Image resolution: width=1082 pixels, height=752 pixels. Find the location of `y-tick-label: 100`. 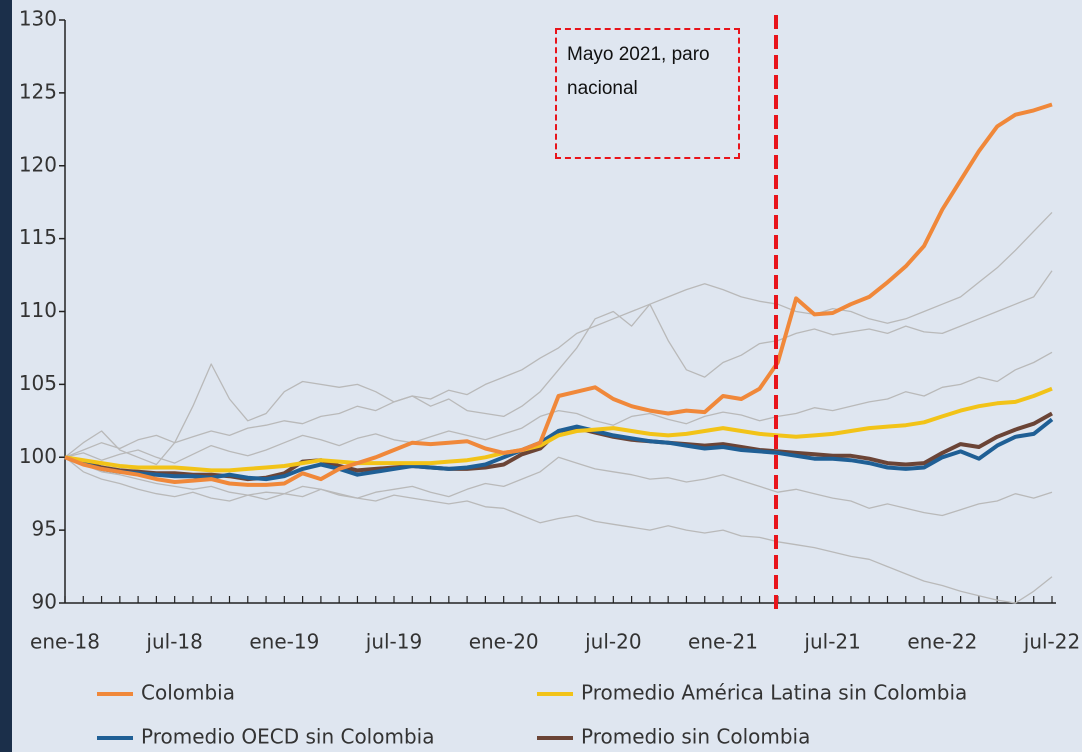

y-tick-label: 100 is located at coordinates (38, 456).